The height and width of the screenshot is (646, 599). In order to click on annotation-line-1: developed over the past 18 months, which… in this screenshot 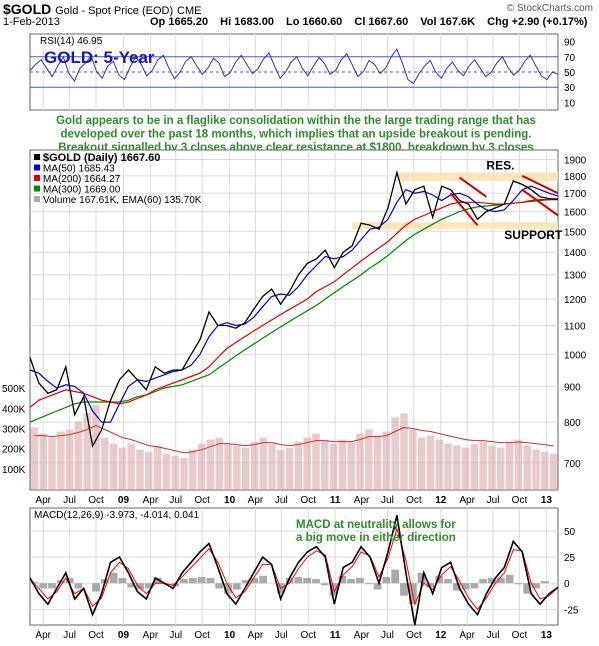, I will do `click(296, 135)`.